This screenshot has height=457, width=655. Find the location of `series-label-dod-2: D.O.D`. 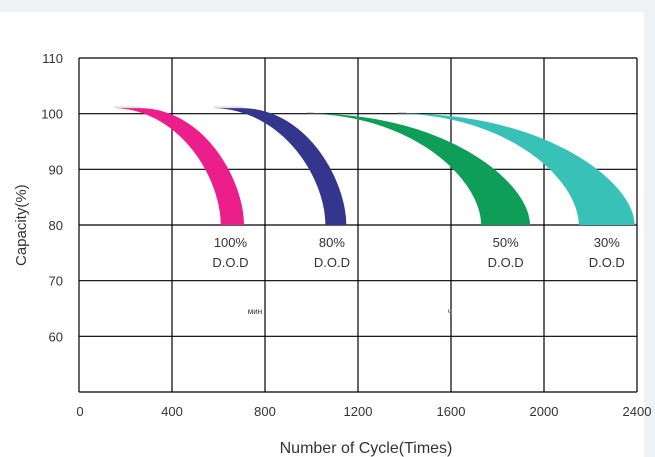

series-label-dod-2: D.O.D is located at coordinates (332, 262).